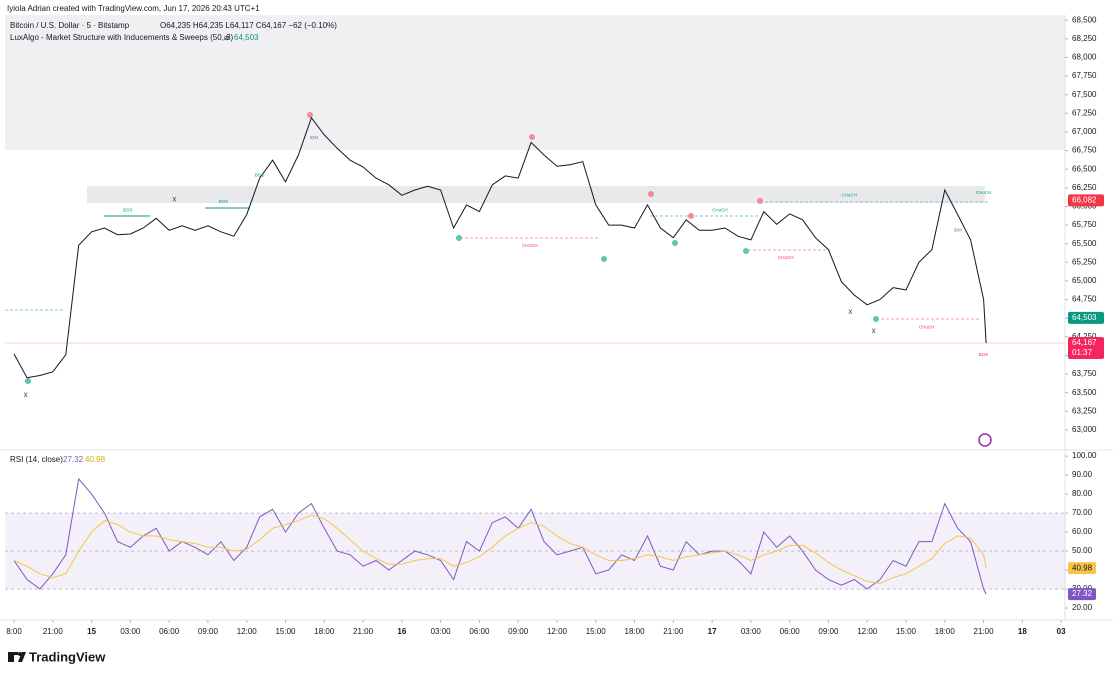 The height and width of the screenshot is (675, 1113). Describe the element at coordinates (1084, 342) in the screenshot. I see `price-label: 64,167` at that location.